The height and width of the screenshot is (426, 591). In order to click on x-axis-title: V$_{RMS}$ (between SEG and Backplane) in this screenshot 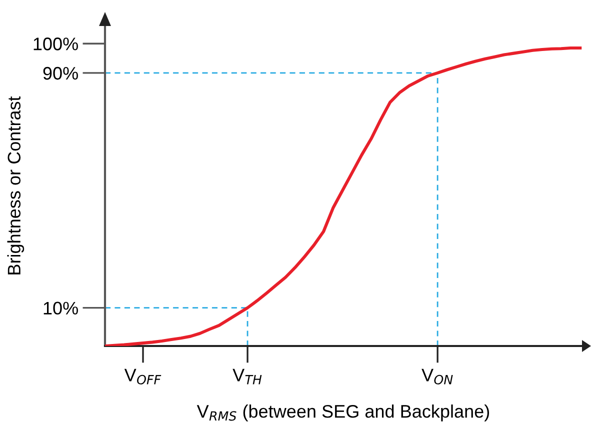, I will do `click(343, 413)`.